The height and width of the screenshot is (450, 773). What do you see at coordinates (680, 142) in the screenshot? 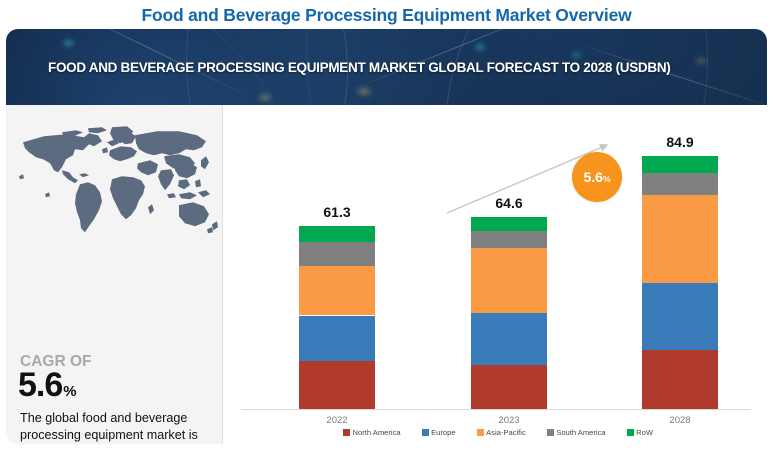
I see `bar-total-label: 84.9` at bounding box center [680, 142].